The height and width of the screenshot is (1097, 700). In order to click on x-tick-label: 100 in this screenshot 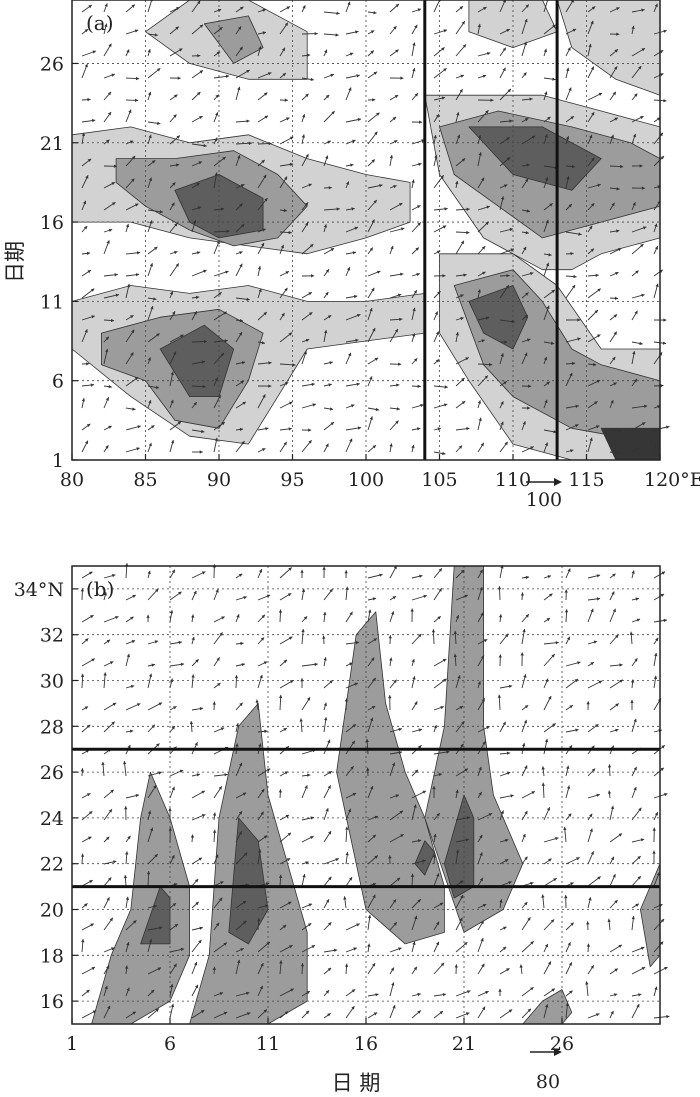, I will do `click(366, 480)`.